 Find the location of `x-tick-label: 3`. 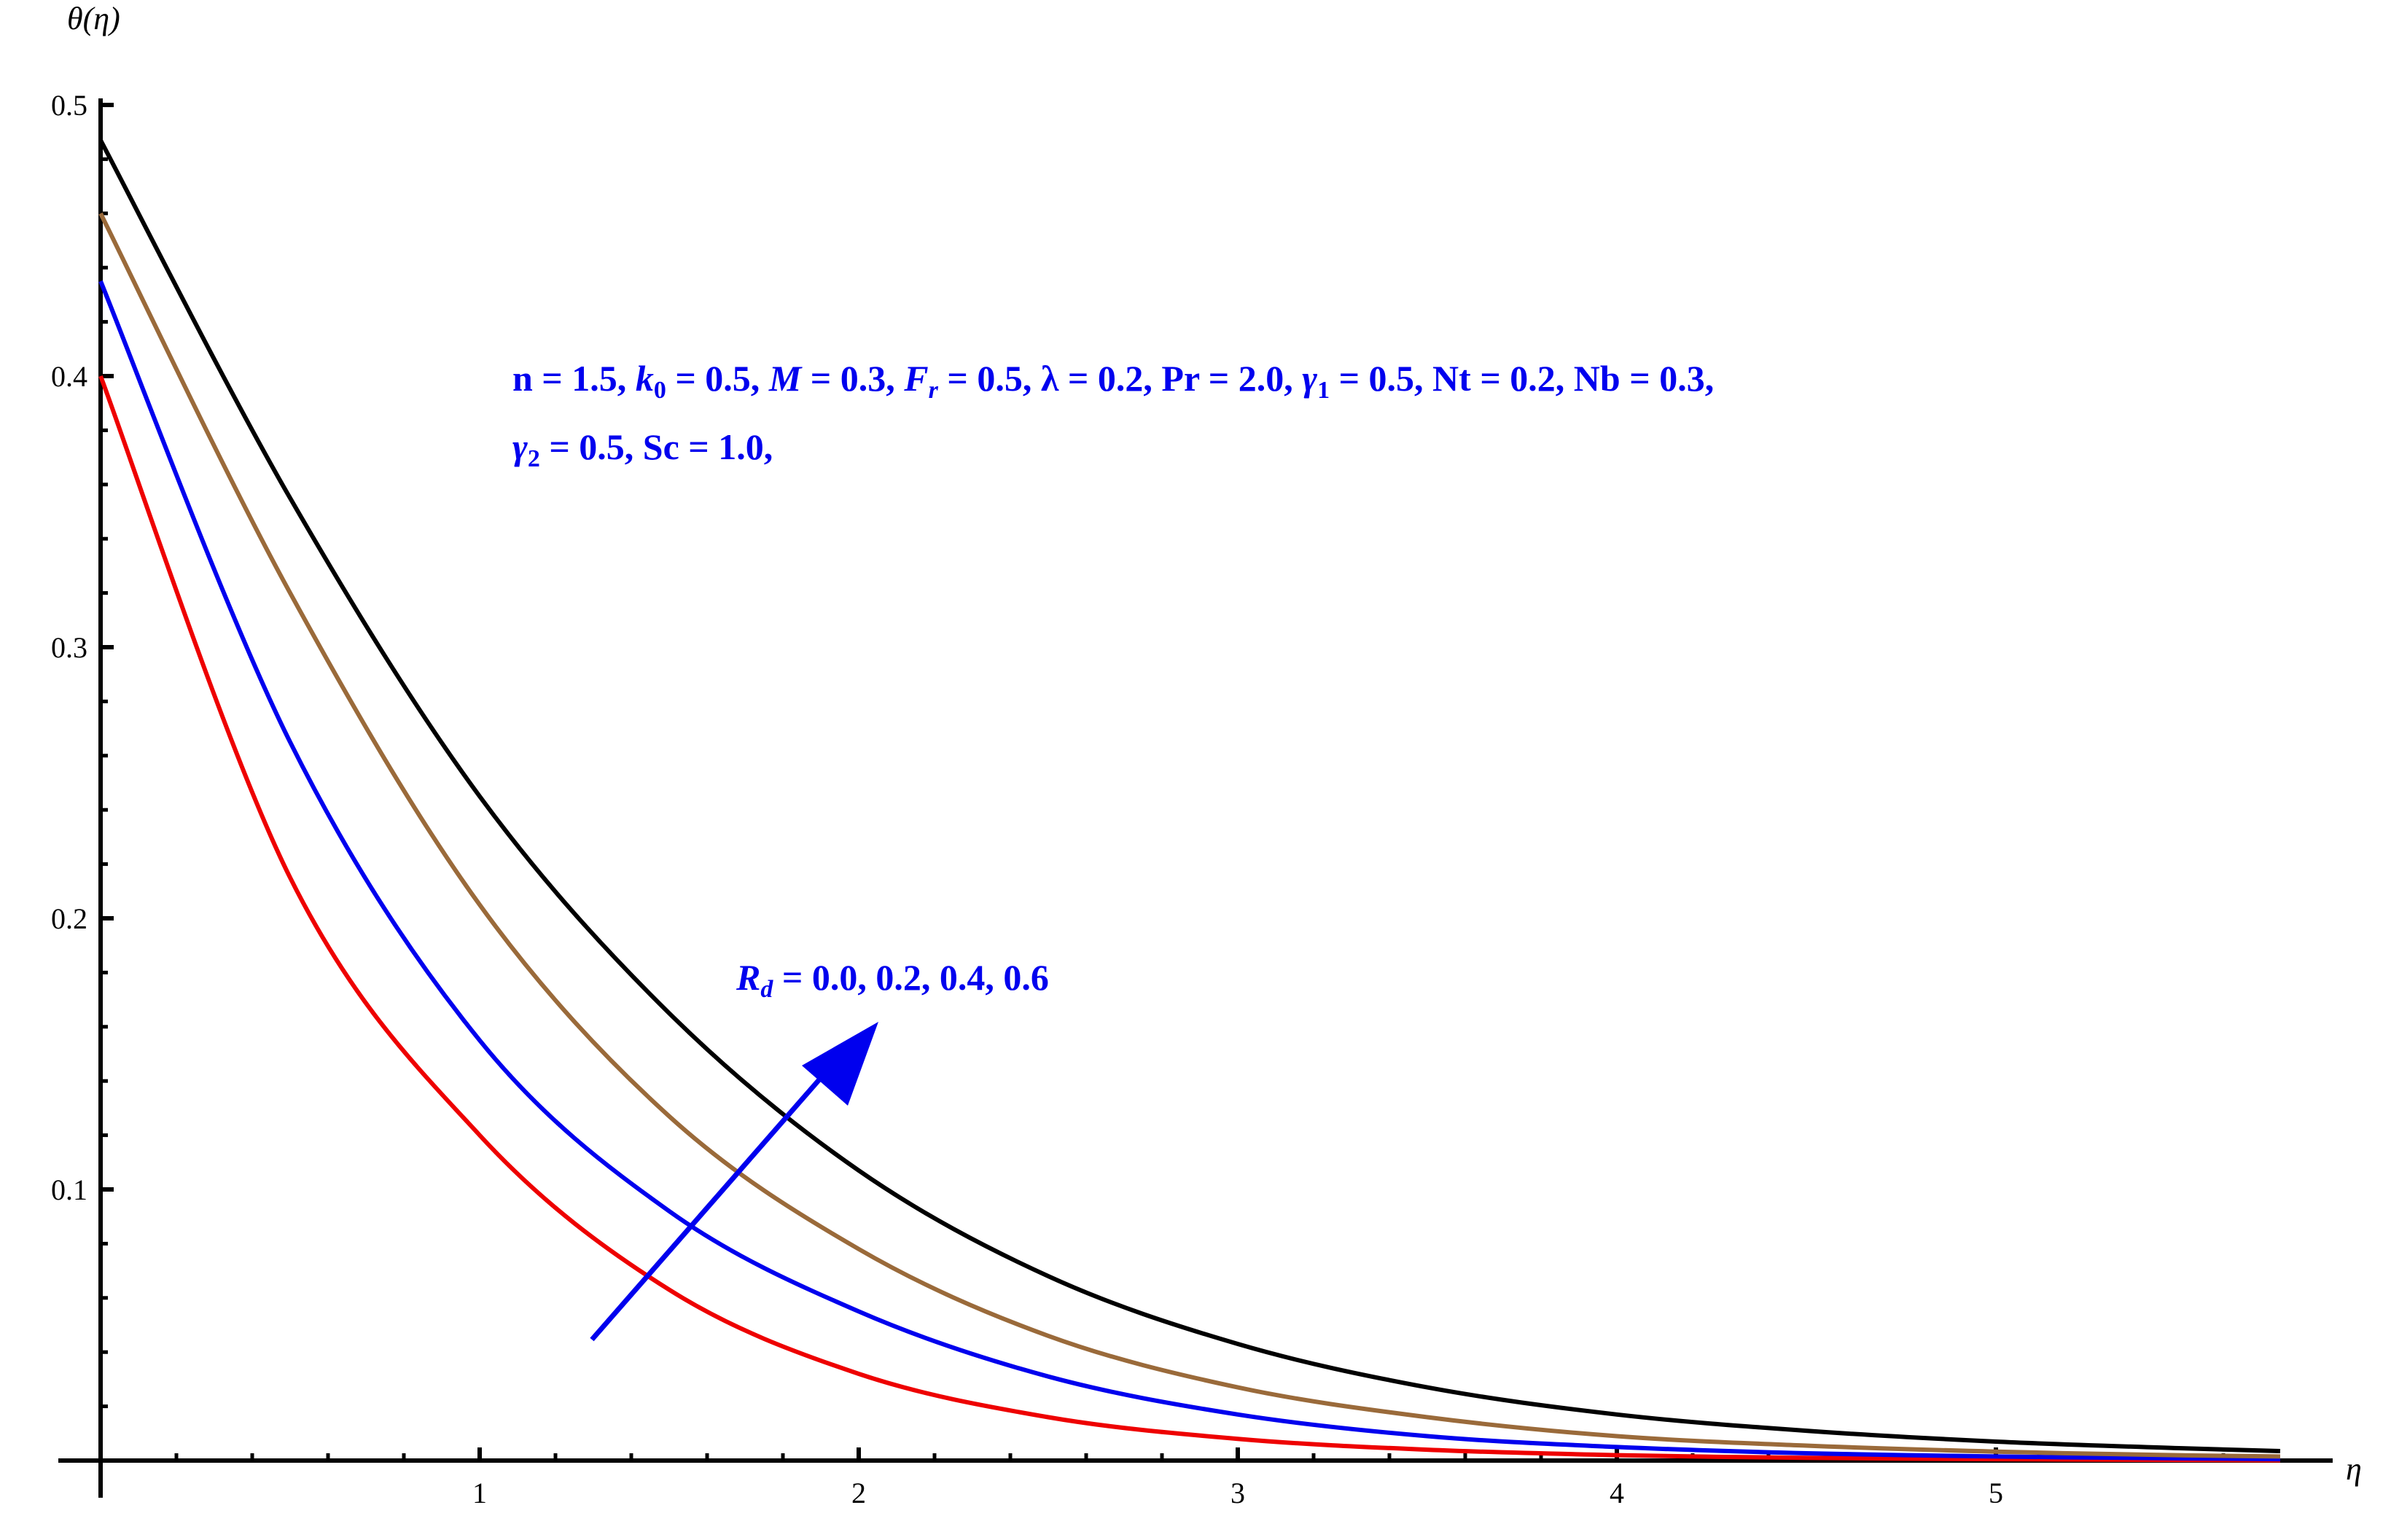

x-tick-label: 3 is located at coordinates (1237, 1493).